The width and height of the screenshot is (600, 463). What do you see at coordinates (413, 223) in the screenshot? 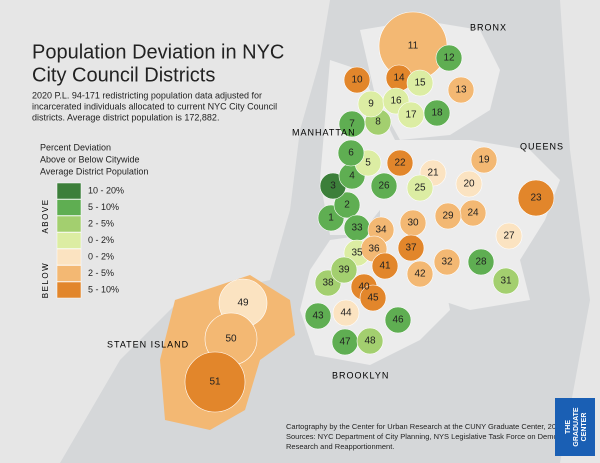
I see `district-label: 30` at bounding box center [413, 223].